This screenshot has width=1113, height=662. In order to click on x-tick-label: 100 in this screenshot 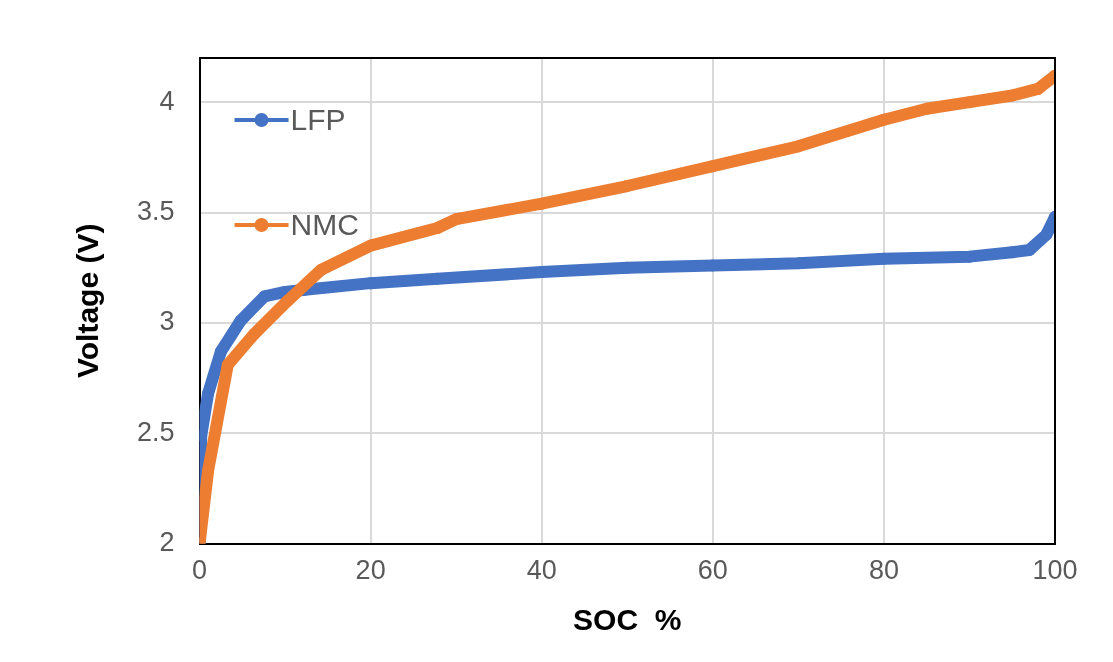, I will do `click(1055, 570)`.